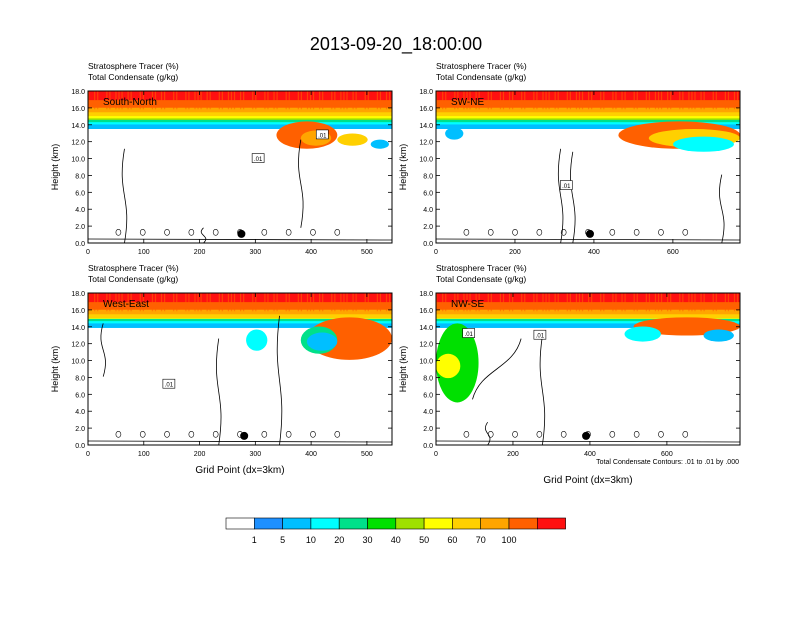 The image size is (792, 617). I want to click on colorbar-label: 30, so click(367, 540).